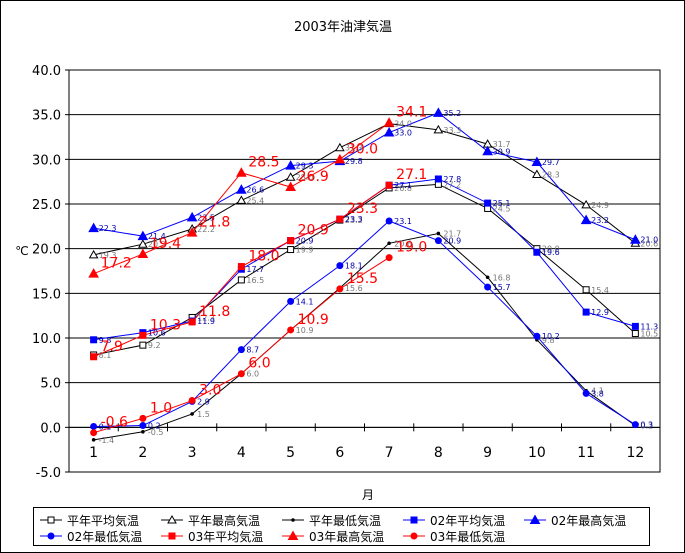 This screenshot has width=685, height=553. I want to click on data-label: 19.6, so click(551, 252).